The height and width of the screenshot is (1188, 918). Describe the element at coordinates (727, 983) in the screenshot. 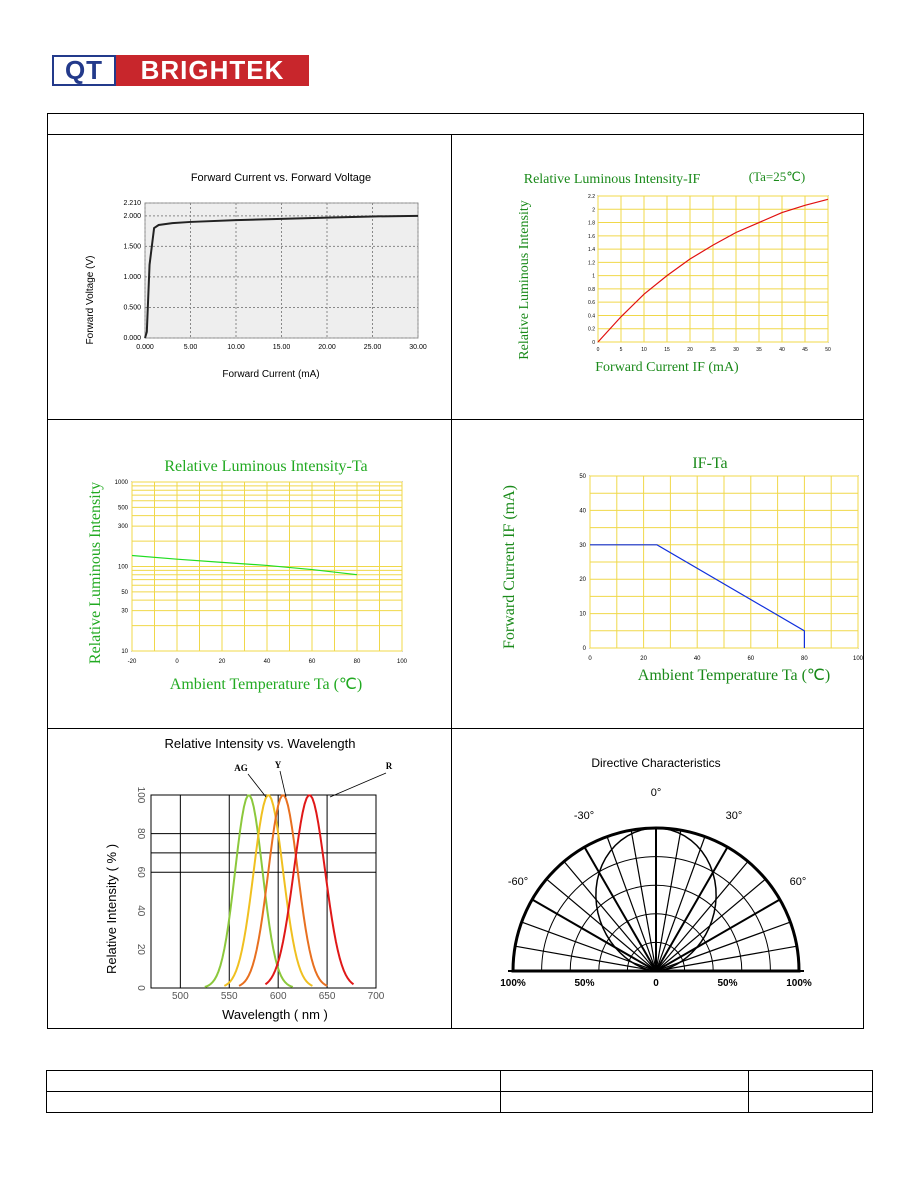

I see `scale-label: 50%` at that location.